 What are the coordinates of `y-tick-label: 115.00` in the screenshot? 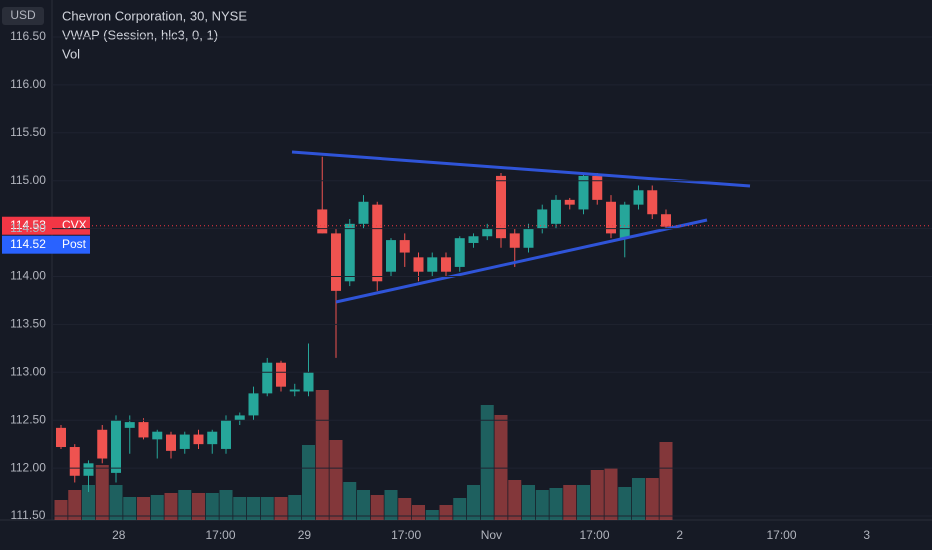 It's located at (28, 180).